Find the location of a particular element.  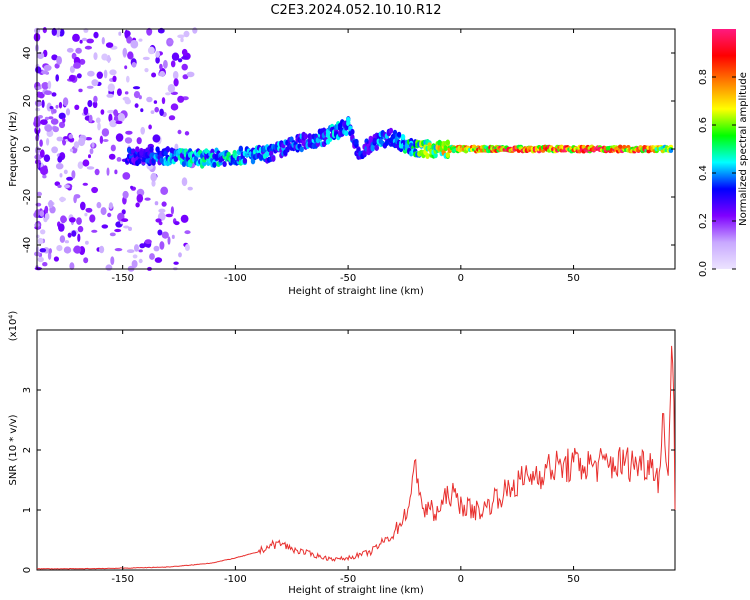

snr-y-tick-label: 2 is located at coordinates (27, 450).